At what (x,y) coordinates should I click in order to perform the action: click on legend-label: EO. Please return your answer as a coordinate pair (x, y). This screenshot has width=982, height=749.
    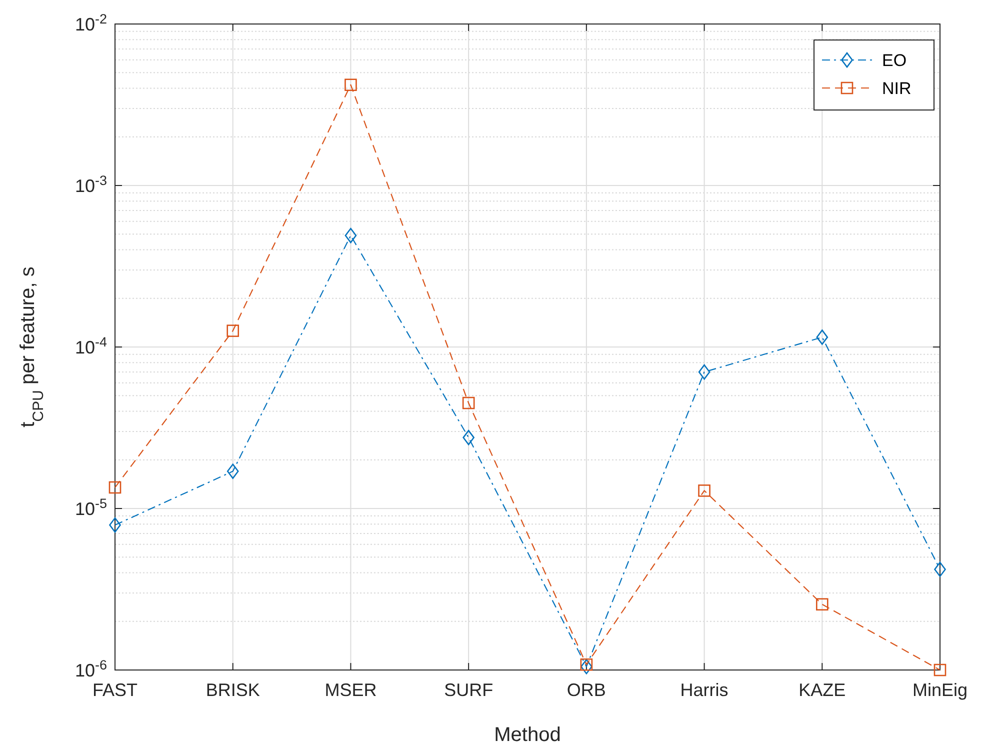
    Looking at the image, I should click on (894, 60).